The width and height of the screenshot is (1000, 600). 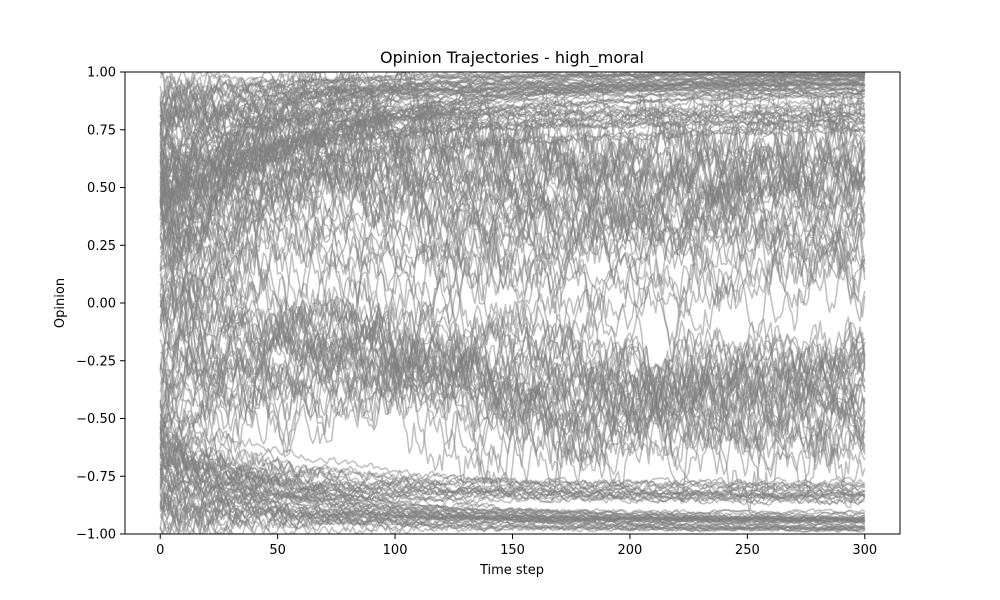 I want to click on y-tick-label: 0.00, so click(x=101, y=304).